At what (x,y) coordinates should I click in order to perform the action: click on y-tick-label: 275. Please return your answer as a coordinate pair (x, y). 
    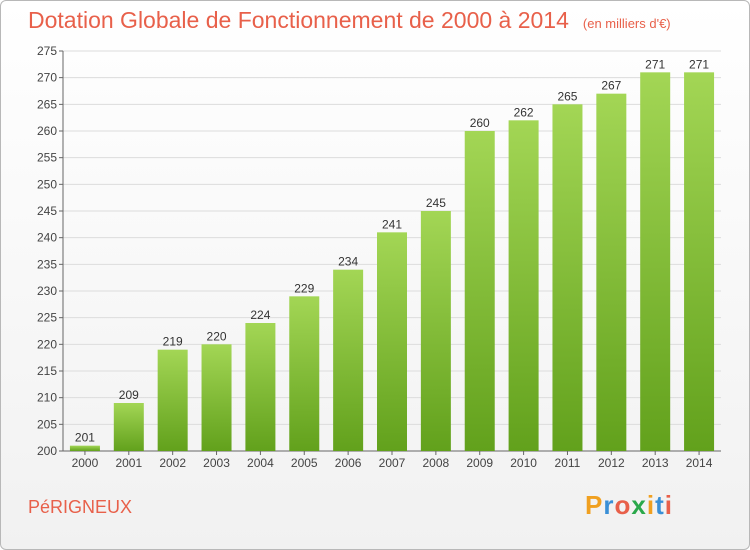
    Looking at the image, I should click on (47, 51).